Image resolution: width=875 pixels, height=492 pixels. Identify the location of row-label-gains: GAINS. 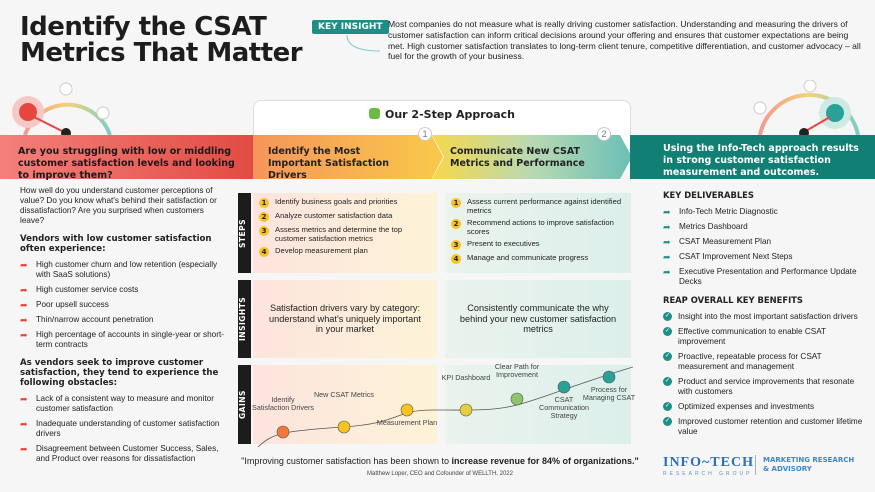
(244, 404).